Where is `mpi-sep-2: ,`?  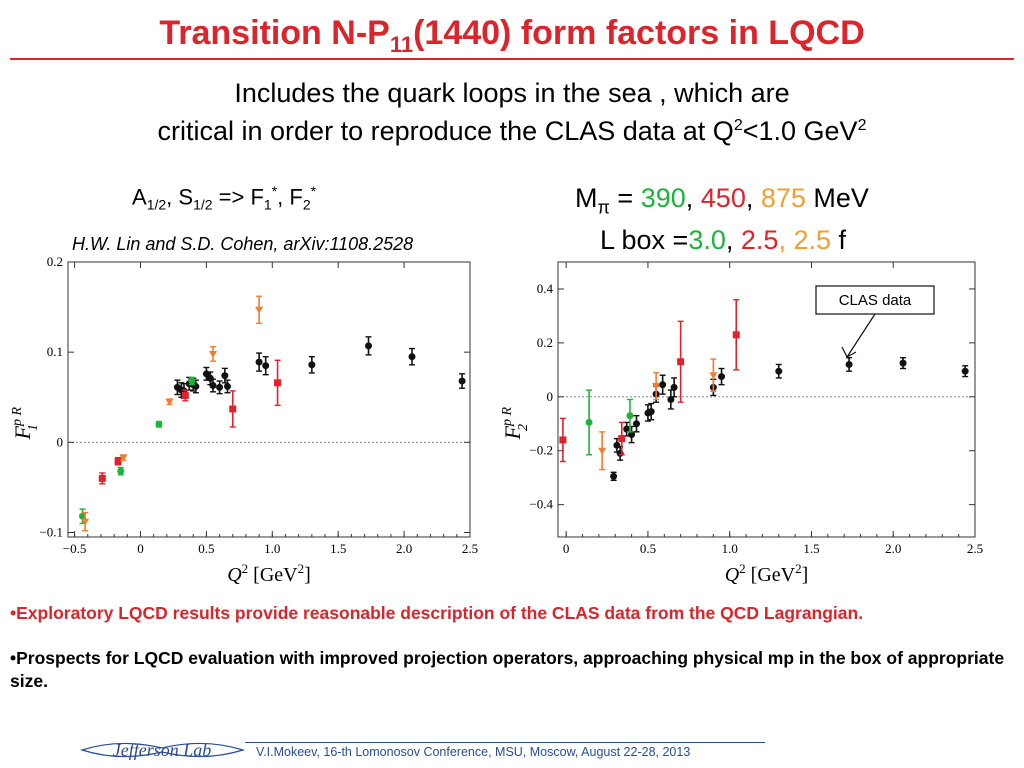
mpi-sep-2: , is located at coordinates (753, 198).